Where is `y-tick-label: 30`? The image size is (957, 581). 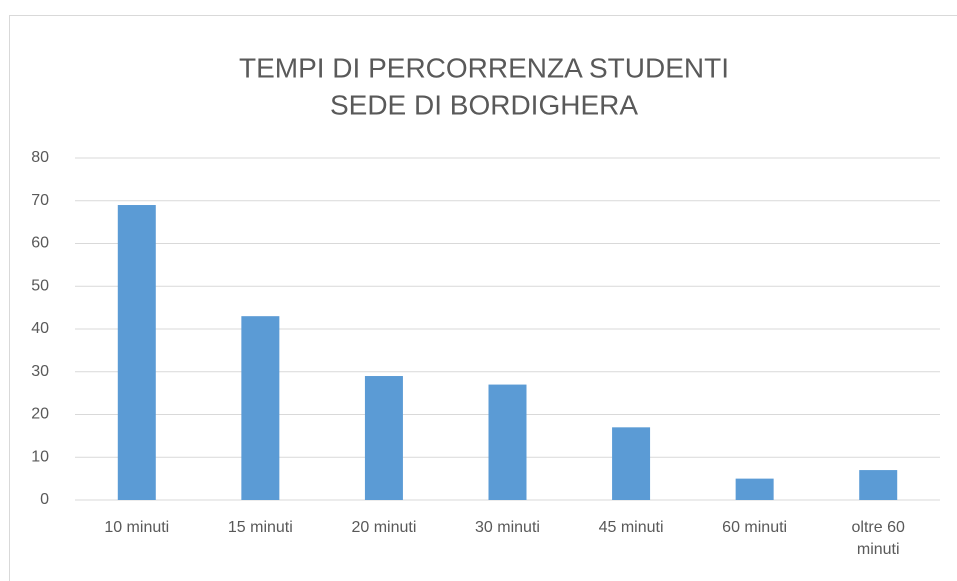
y-tick-label: 30 is located at coordinates (40, 371).